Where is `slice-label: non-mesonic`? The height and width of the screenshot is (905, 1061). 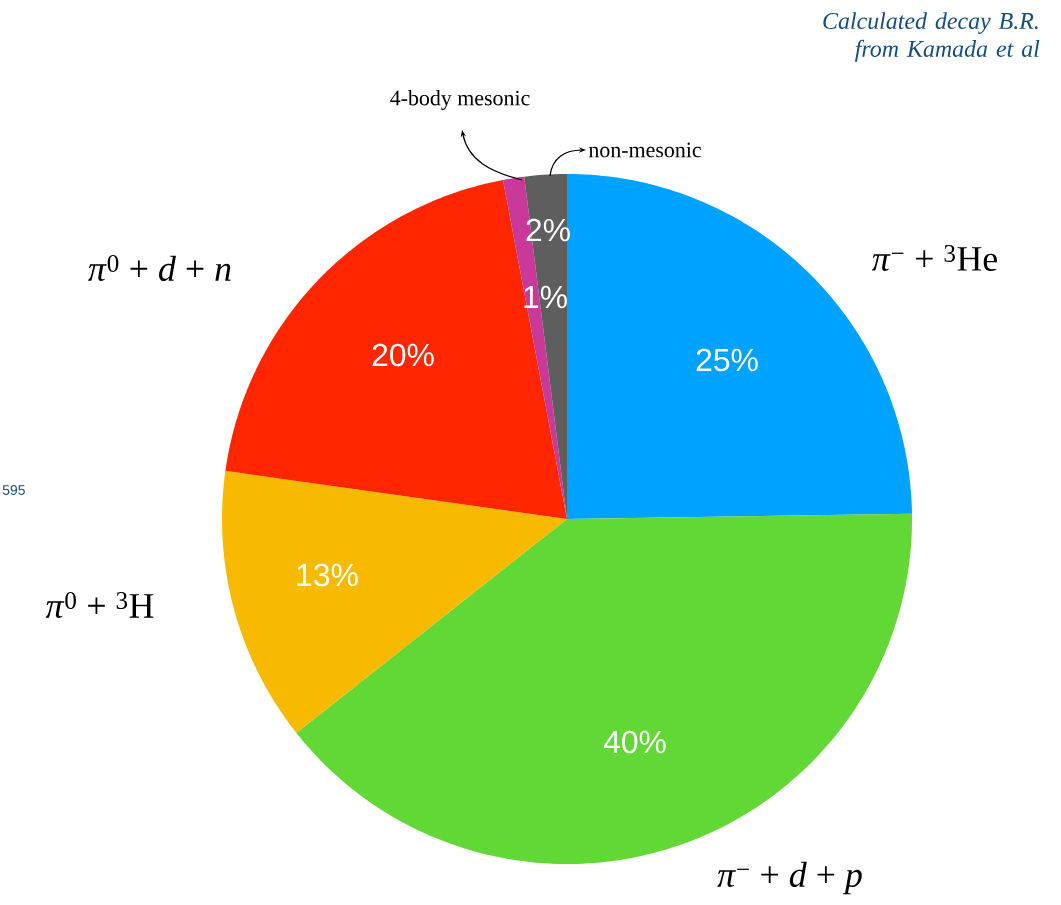 slice-label: non-mesonic is located at coordinates (644, 150).